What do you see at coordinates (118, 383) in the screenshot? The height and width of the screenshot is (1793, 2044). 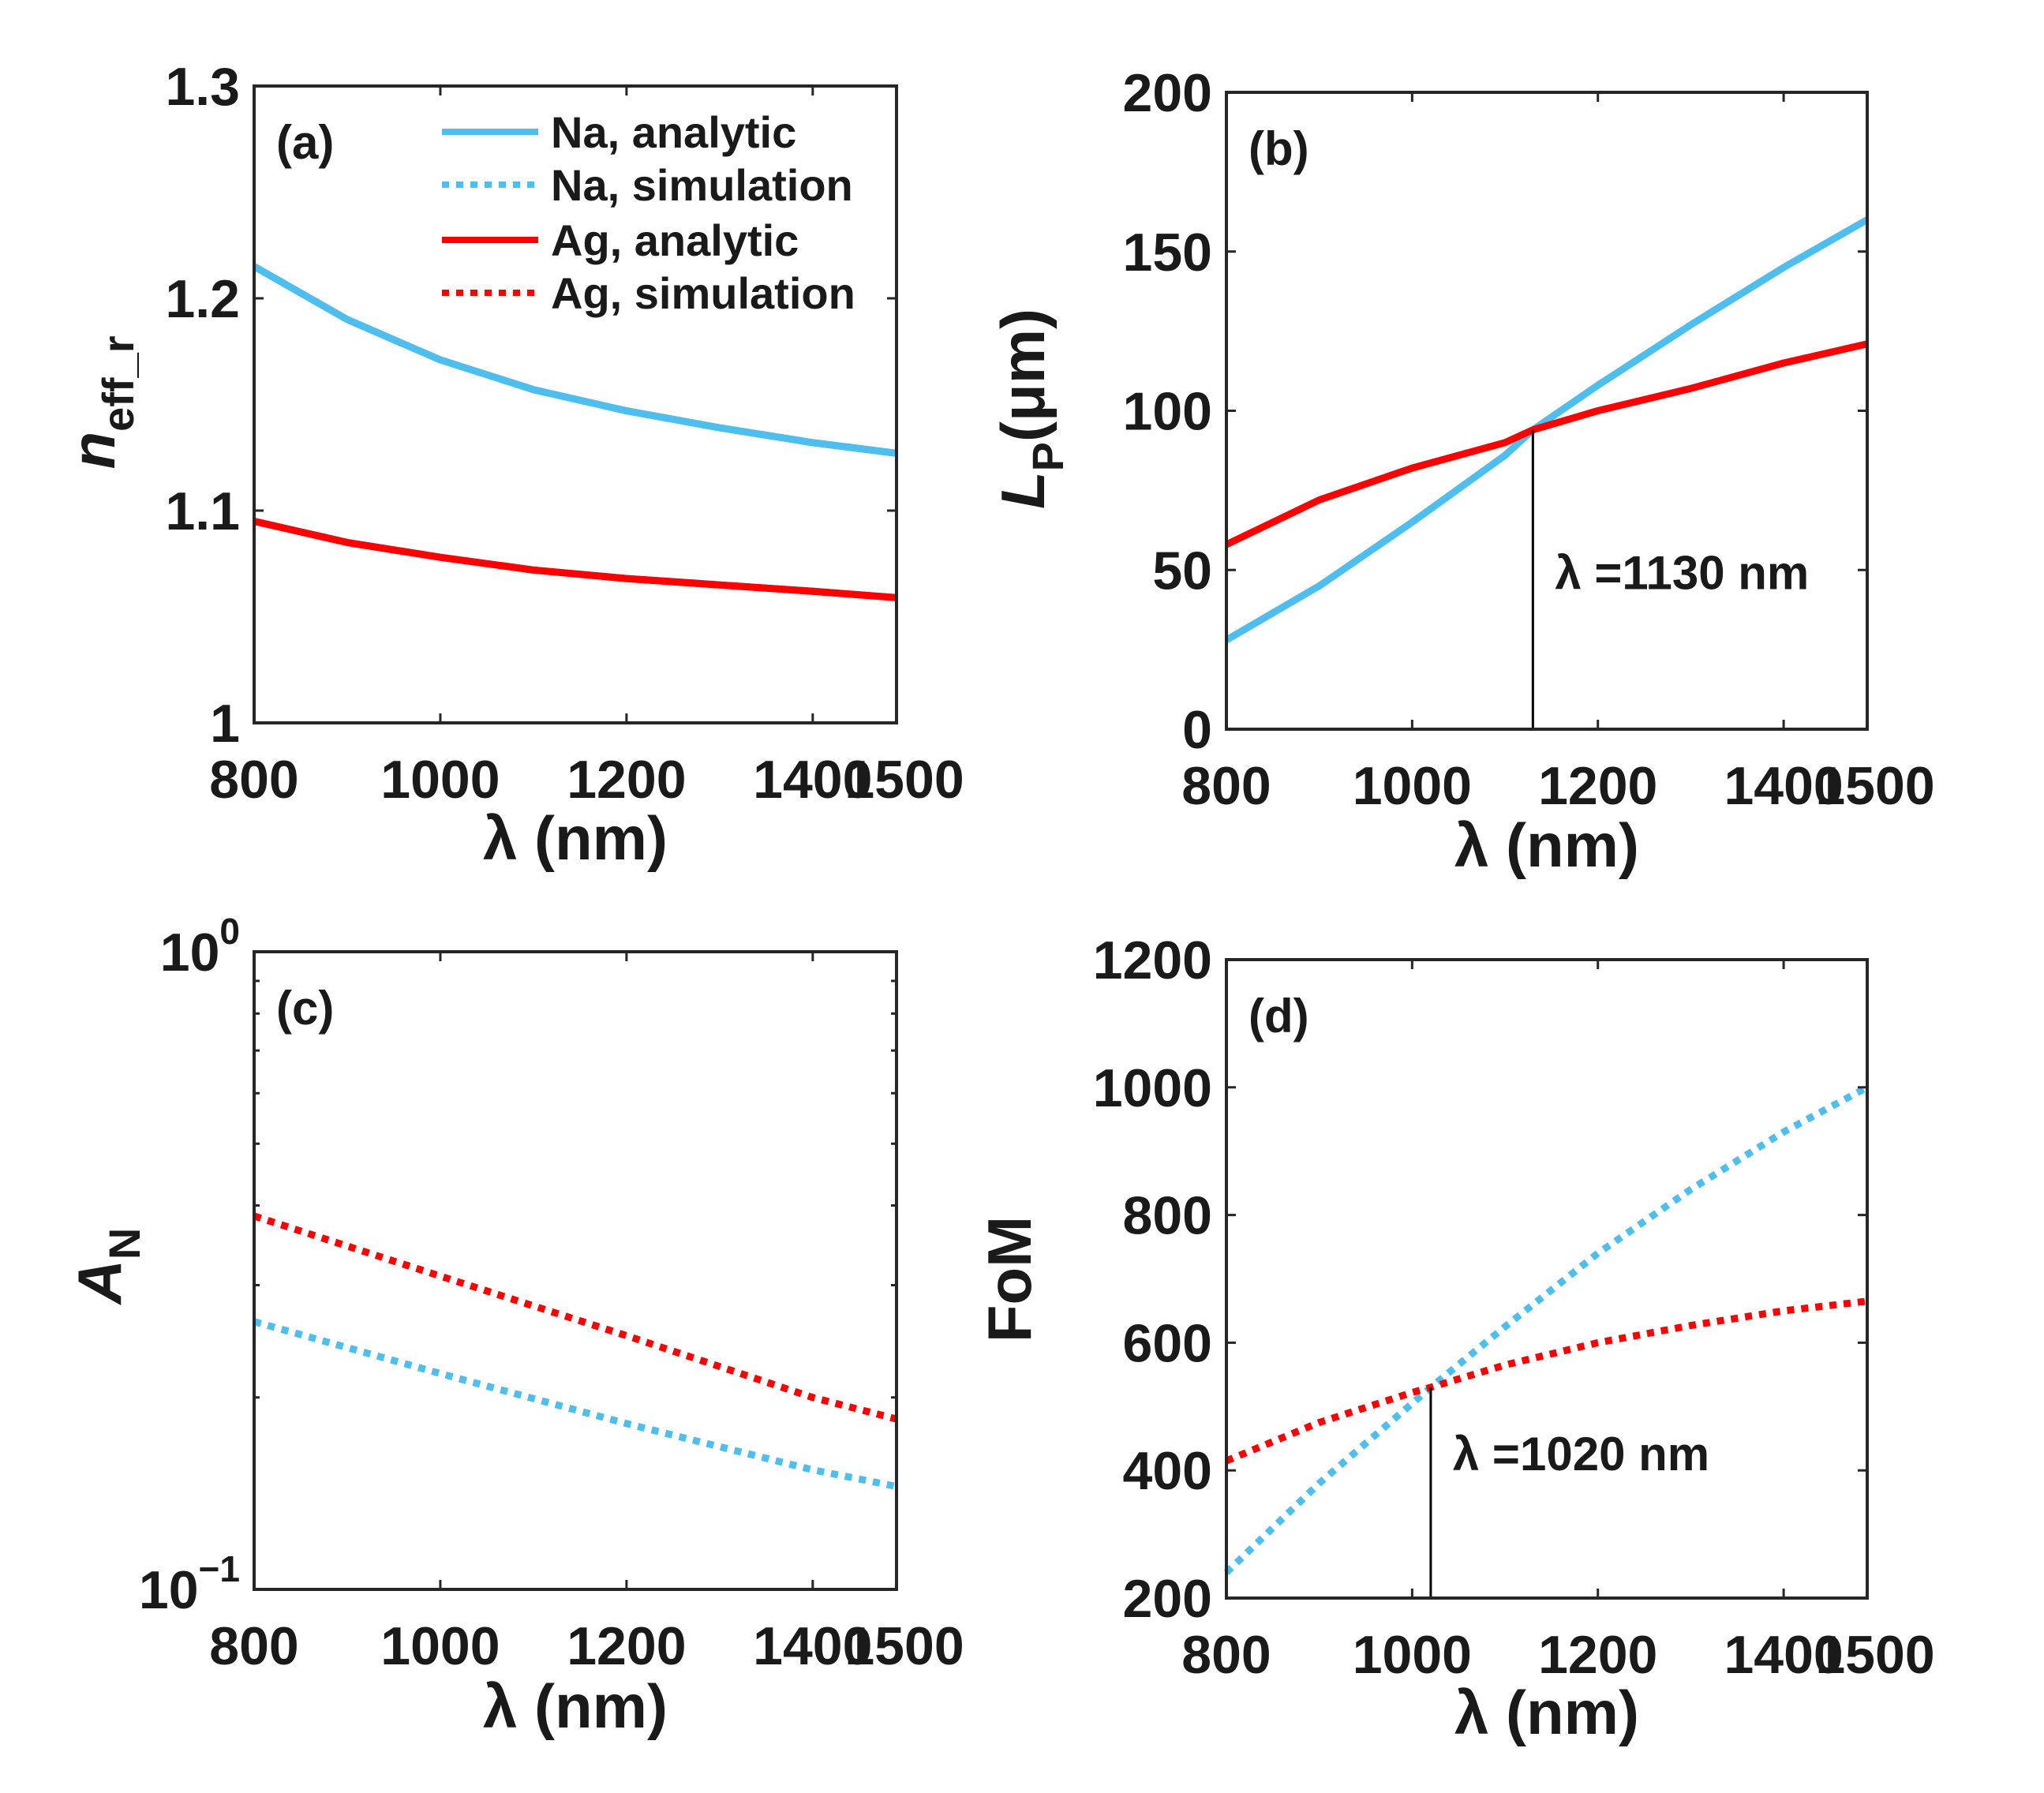 I see `y-label-subscript: eff_r` at bounding box center [118, 383].